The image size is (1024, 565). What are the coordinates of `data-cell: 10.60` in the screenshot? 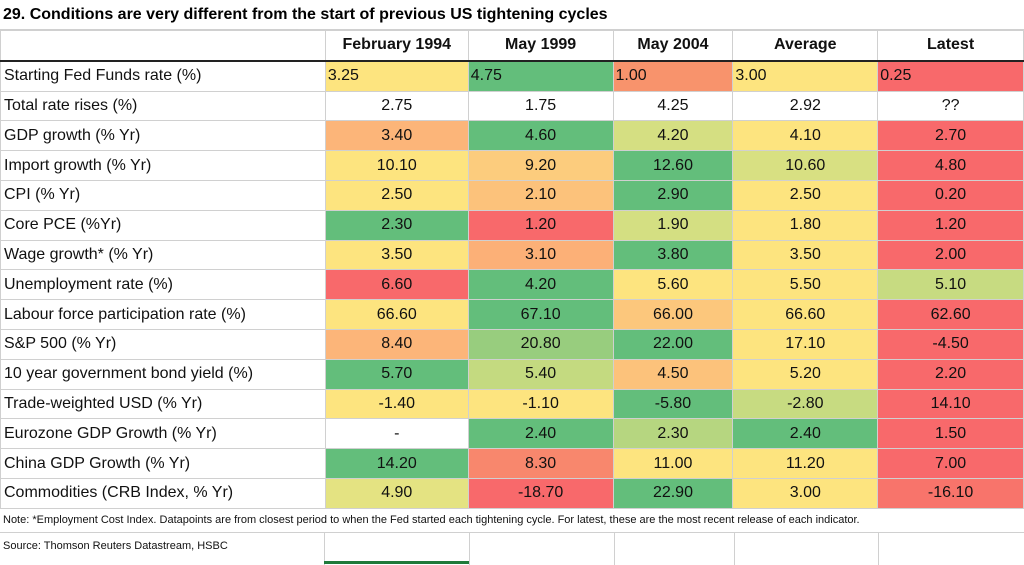 It's located at (805, 165).